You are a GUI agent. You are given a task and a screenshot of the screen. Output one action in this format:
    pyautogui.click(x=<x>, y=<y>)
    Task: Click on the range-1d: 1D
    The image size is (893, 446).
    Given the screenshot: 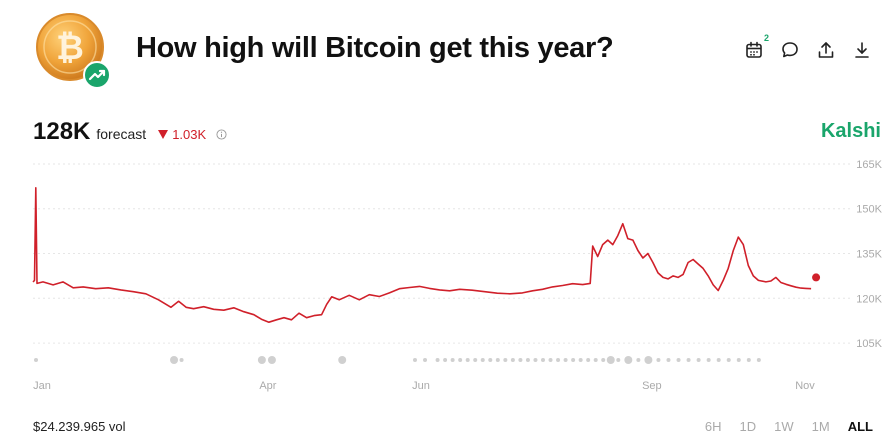 What is the action you would take?
    pyautogui.click(x=748, y=426)
    